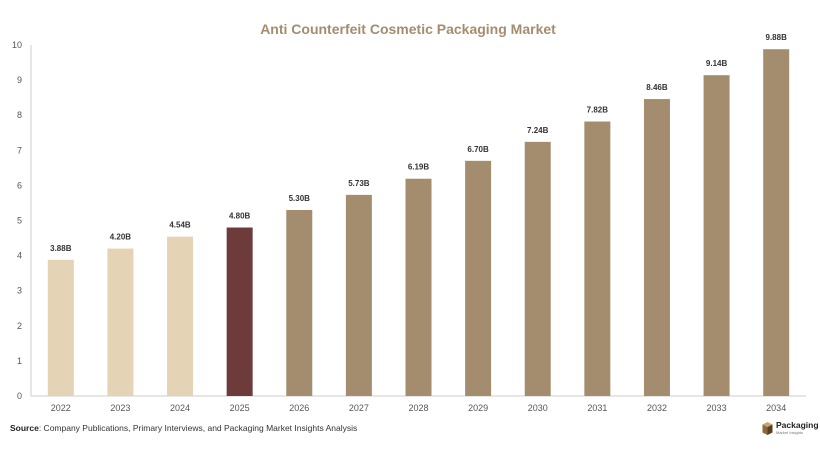 This screenshot has width=820, height=454. Describe the element at coordinates (180, 316) in the screenshot. I see `bar-2024` at that location.